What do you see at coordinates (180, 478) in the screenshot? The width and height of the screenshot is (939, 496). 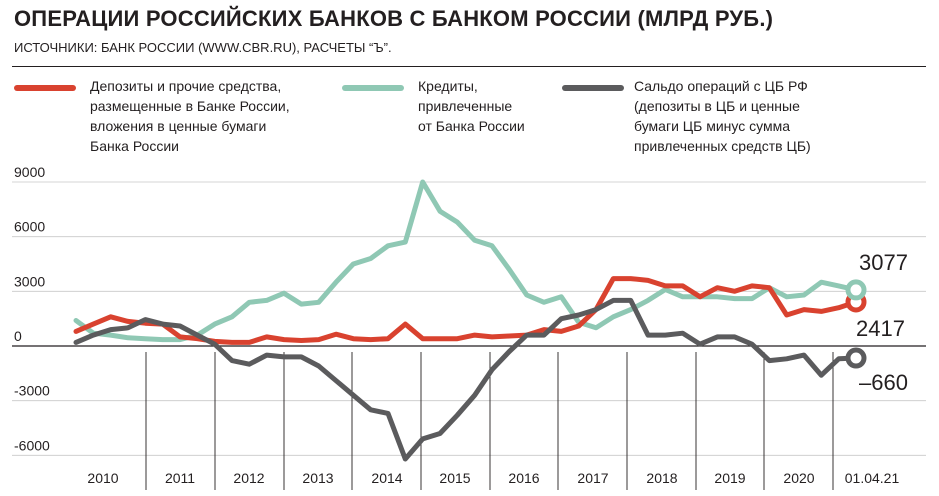 I see `x-tick-label: 2011` at bounding box center [180, 478].